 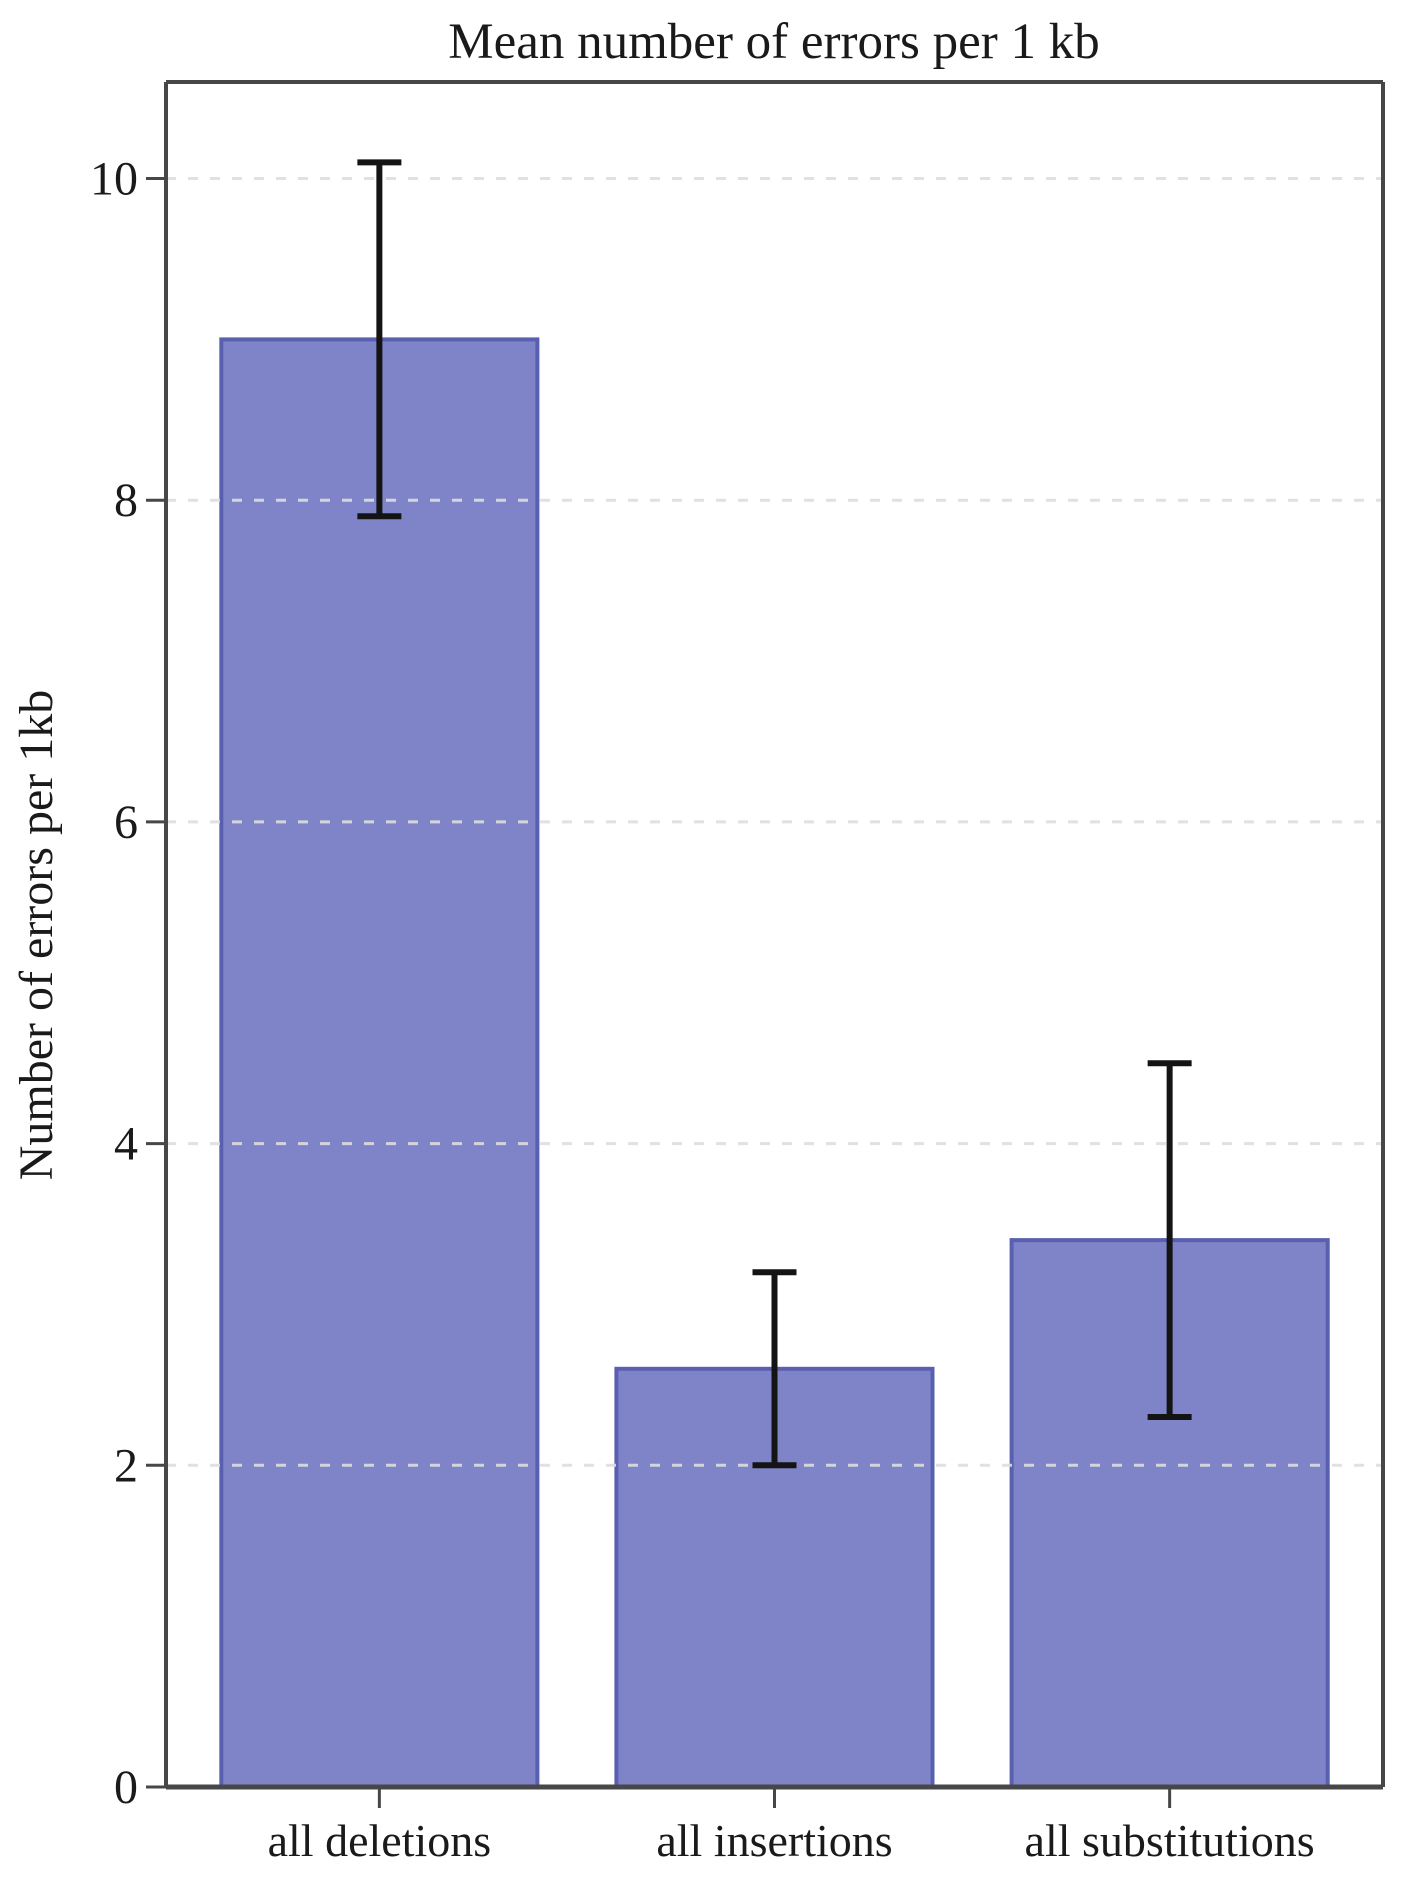 I want to click on y-tick-label-6: 6, so click(x=126, y=822).